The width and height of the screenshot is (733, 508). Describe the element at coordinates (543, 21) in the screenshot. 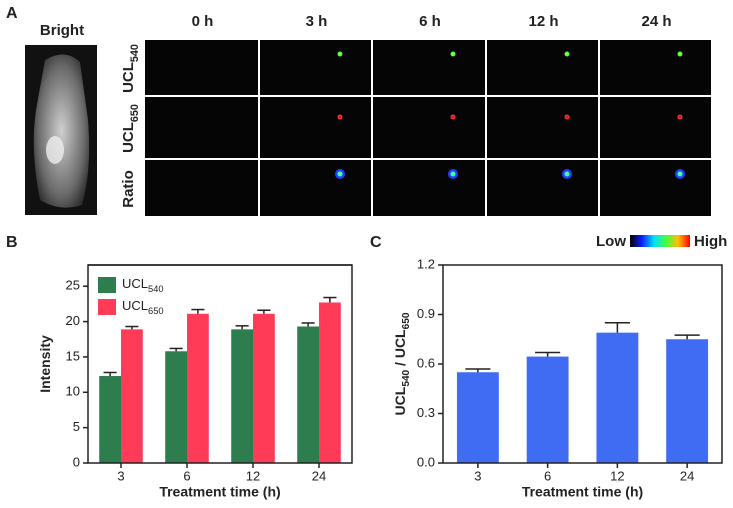

I see `column-header: 12 h` at that location.